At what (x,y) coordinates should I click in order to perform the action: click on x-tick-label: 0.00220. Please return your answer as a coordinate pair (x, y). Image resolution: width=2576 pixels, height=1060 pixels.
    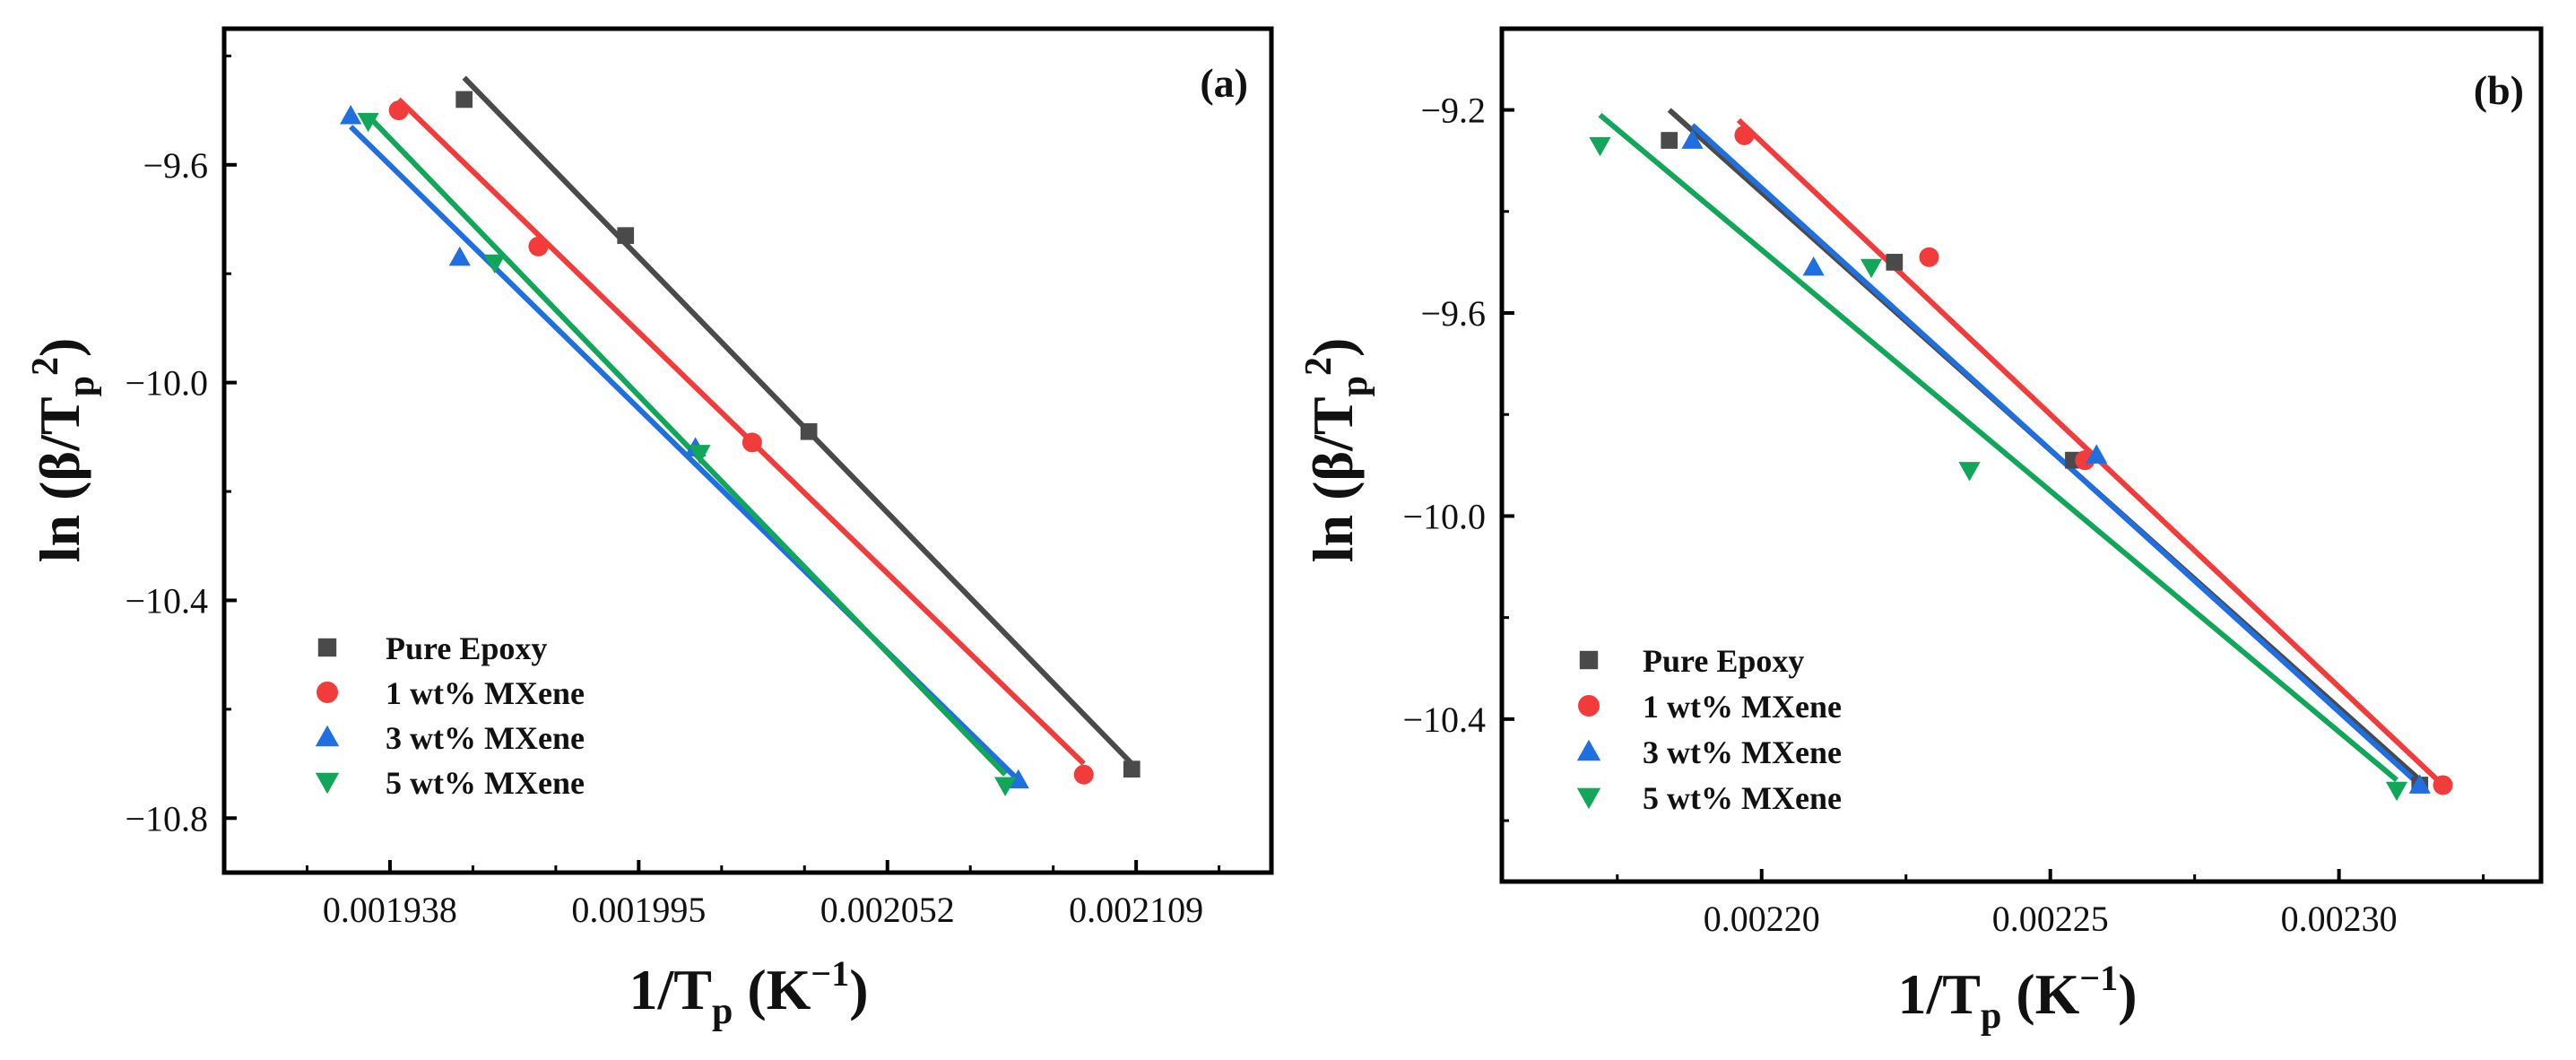
    Looking at the image, I should click on (1762, 919).